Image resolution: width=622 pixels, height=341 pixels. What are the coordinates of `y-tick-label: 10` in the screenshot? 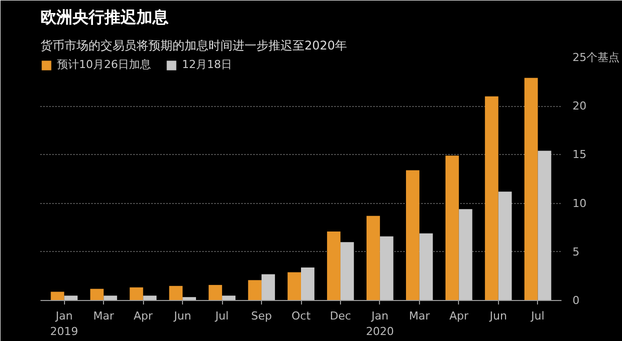 It's located at (579, 203).